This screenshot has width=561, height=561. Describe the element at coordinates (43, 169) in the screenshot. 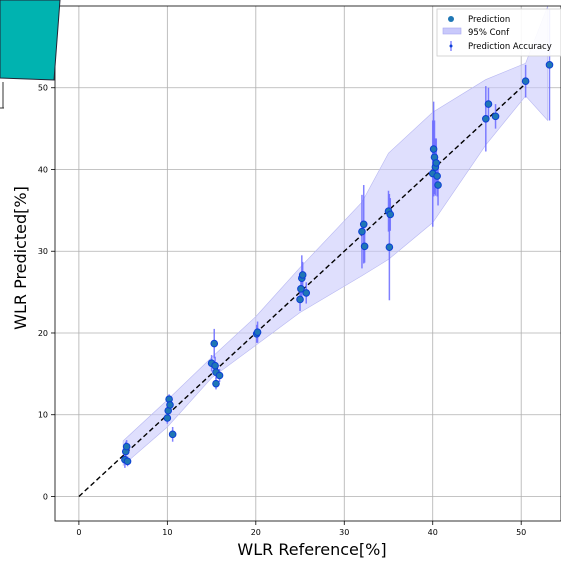

I see `y-tick-label: 40` at that location.